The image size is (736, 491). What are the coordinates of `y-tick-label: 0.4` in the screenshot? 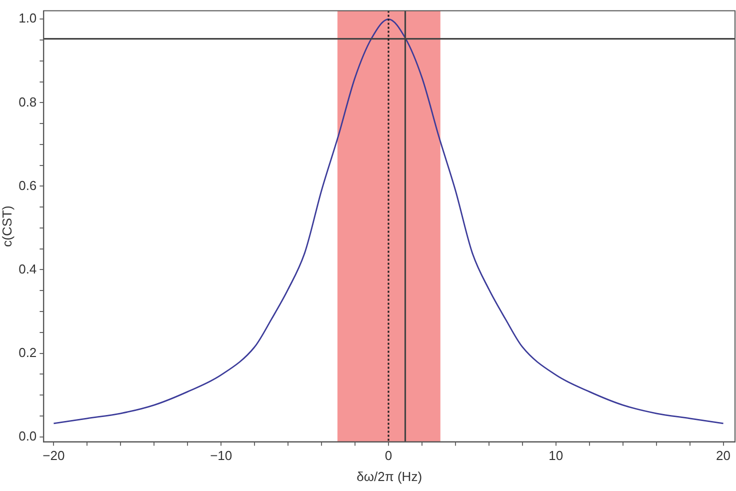 It's located at (27, 268).